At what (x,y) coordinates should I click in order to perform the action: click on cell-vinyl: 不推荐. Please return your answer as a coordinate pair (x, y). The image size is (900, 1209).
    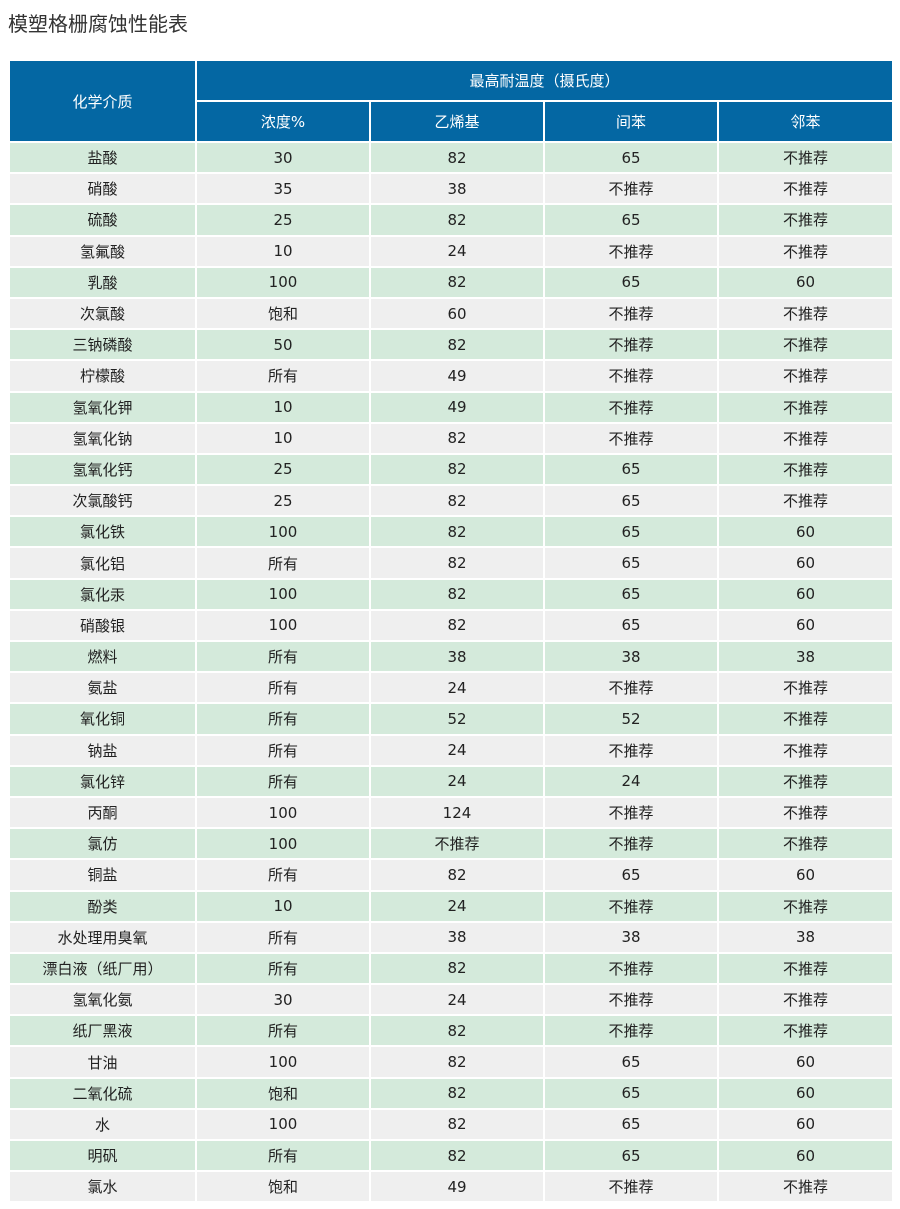
    Looking at the image, I should click on (457, 844).